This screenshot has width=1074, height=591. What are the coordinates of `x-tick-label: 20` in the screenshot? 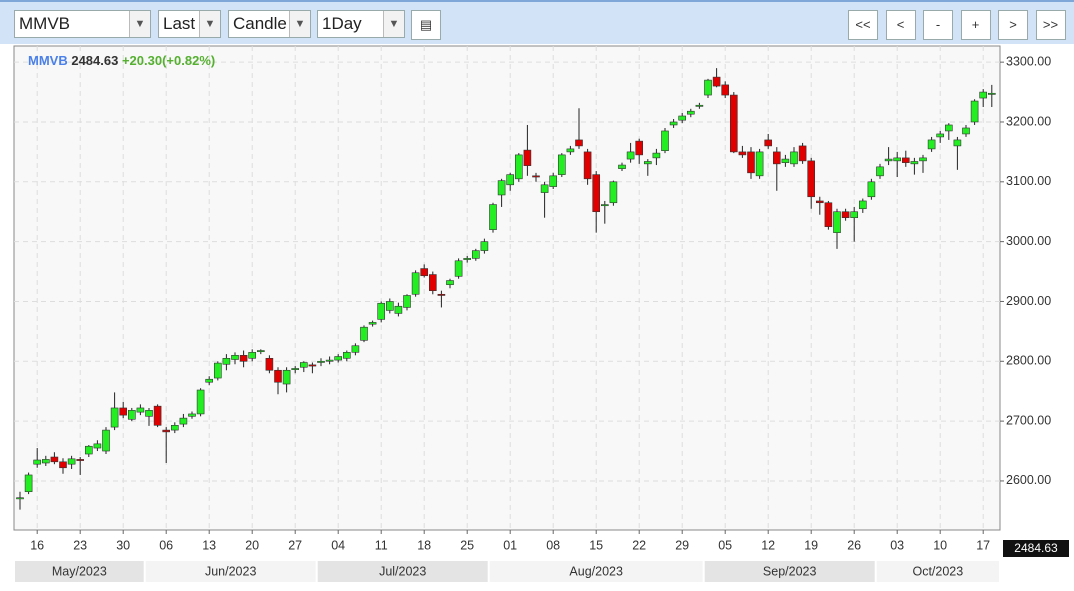 It's located at (252, 545).